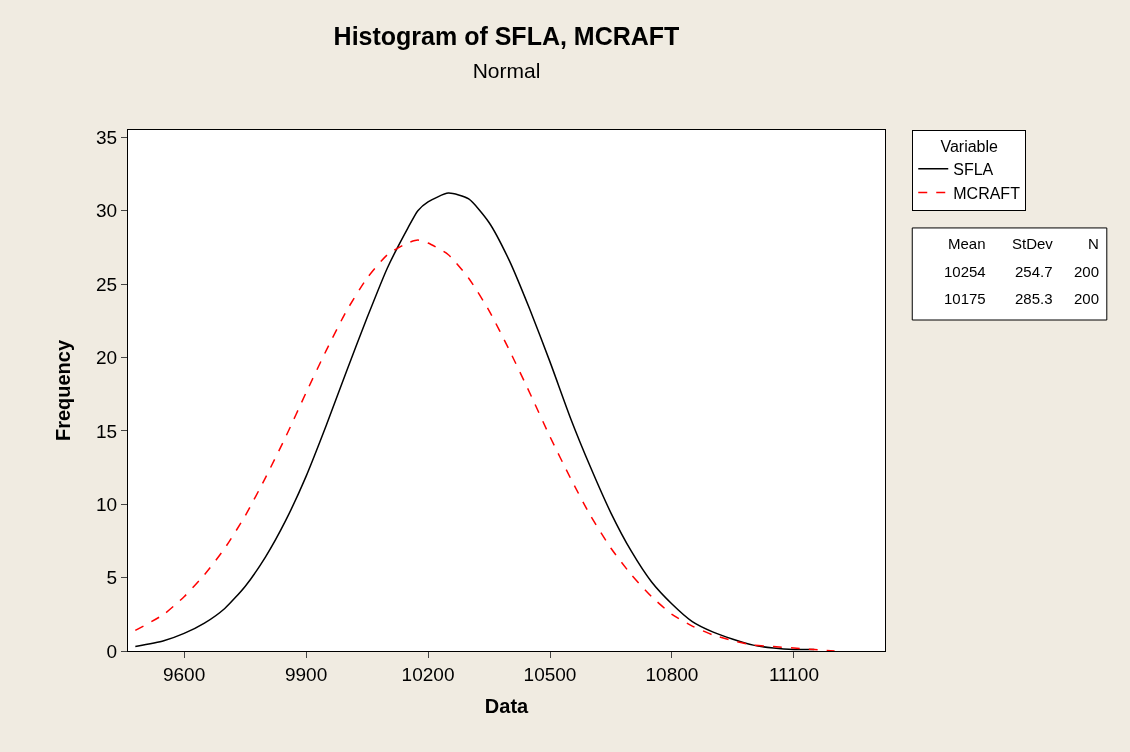  I want to click on y-tick-label: 5, so click(112, 578).